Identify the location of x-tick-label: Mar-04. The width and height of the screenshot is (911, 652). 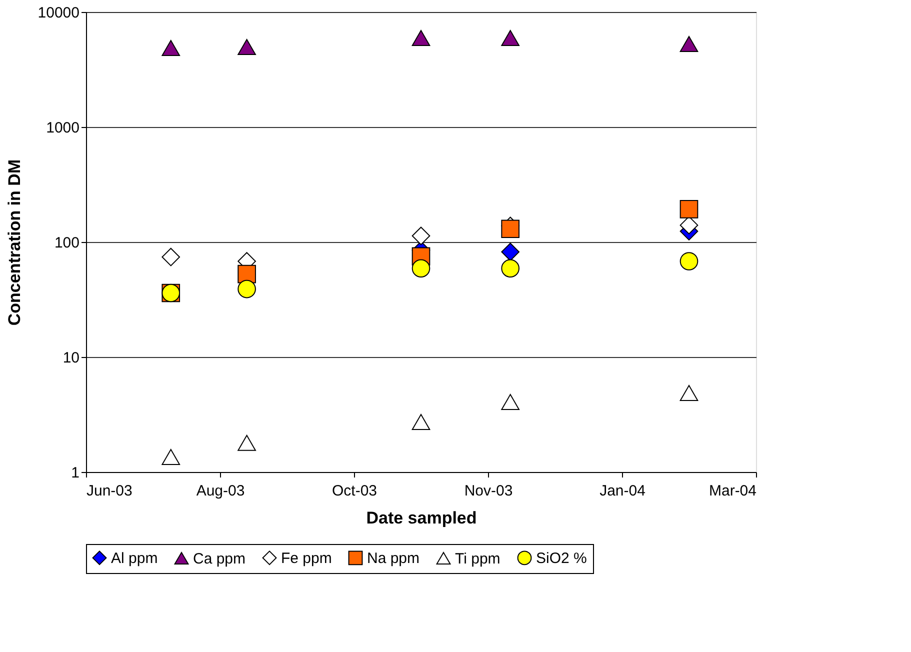
(732, 491).